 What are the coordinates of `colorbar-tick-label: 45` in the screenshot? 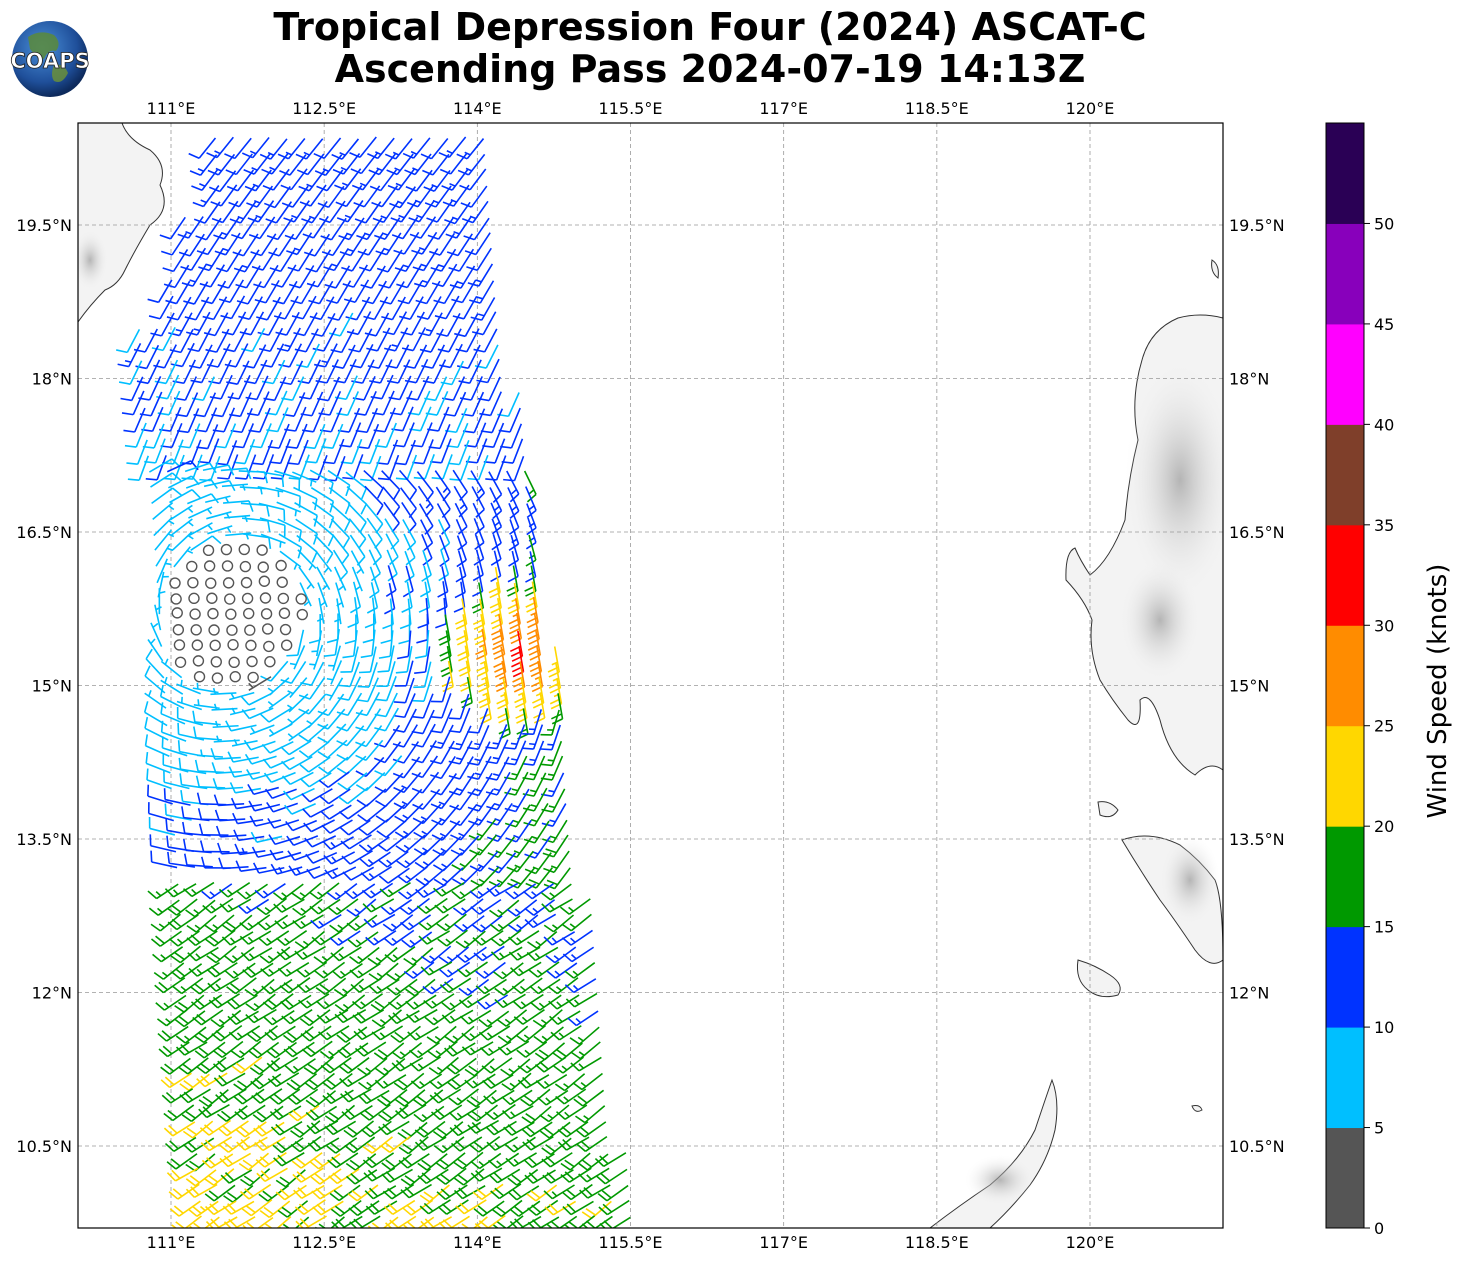 It's located at (1384, 324).